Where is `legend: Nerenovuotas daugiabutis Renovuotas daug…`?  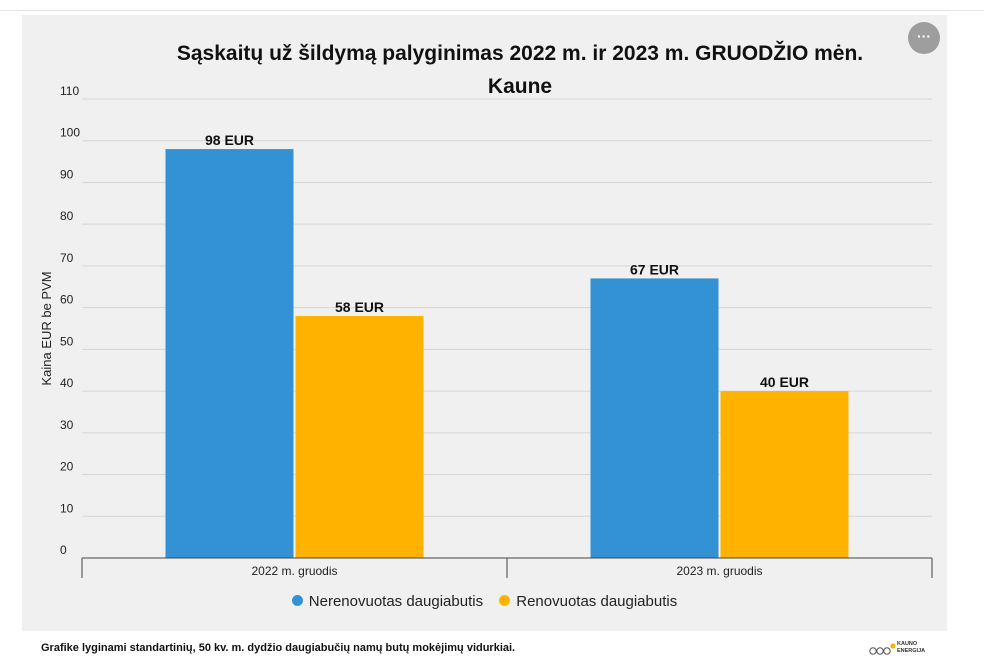 legend: Nerenovuotas daugiabutis Renovuotas daug… is located at coordinates (484, 601).